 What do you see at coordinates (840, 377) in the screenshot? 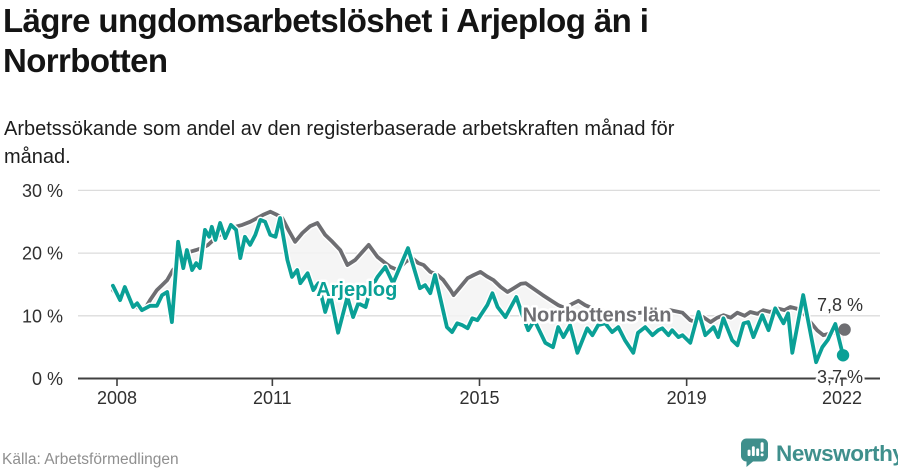
I see `arjeplog-end-value-label: 3,7 %` at bounding box center [840, 377].